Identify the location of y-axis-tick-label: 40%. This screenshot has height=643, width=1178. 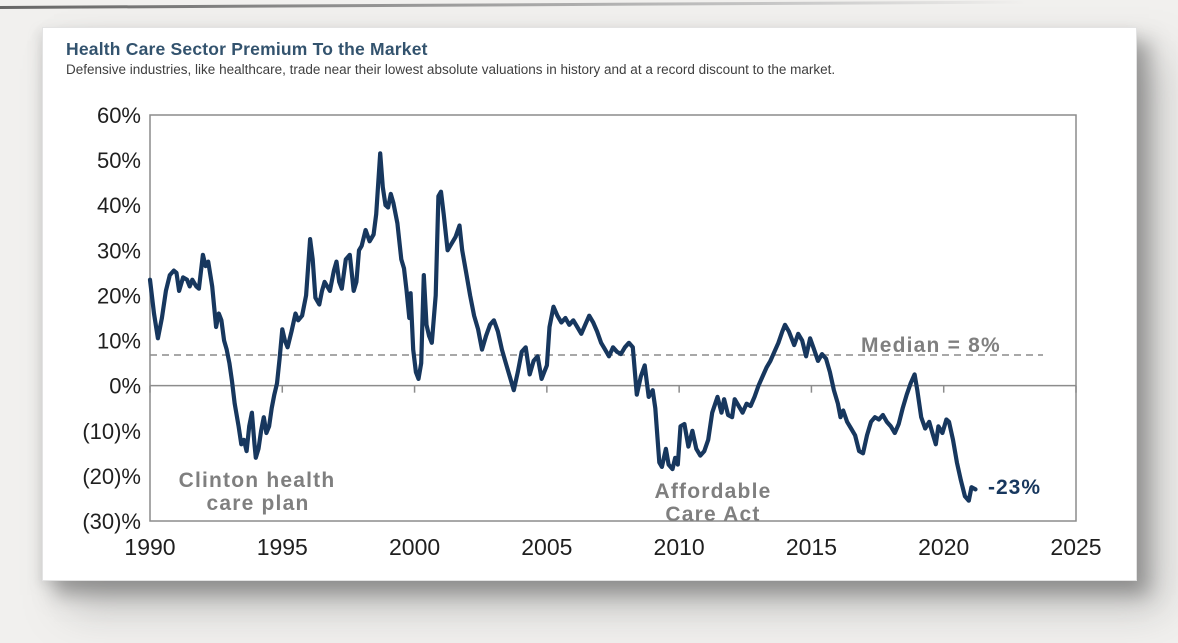
(119, 205).